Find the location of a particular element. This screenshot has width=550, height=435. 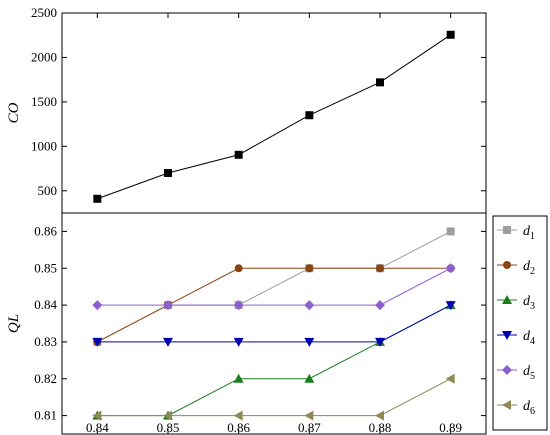

ql-y-tick-label: 0.82 is located at coordinates (45, 378).